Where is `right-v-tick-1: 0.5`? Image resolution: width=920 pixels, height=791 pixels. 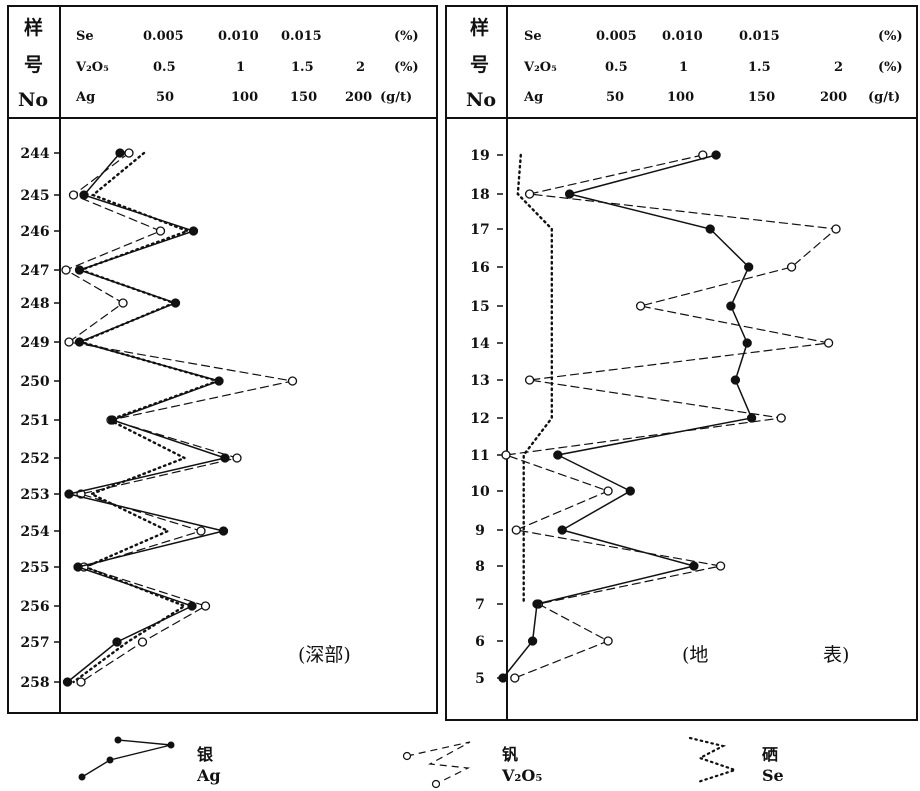
right-v-tick-1: 0.5 is located at coordinates (616, 67).